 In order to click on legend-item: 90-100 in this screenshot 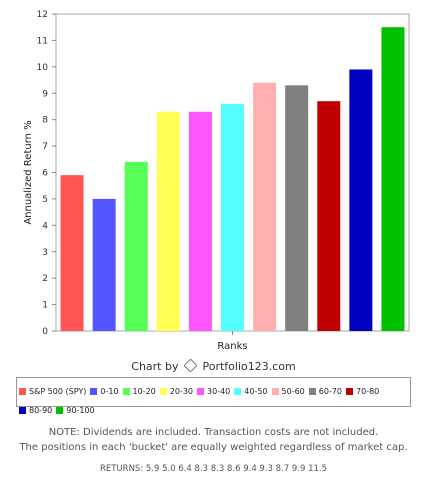, I will do `click(75, 411)`.